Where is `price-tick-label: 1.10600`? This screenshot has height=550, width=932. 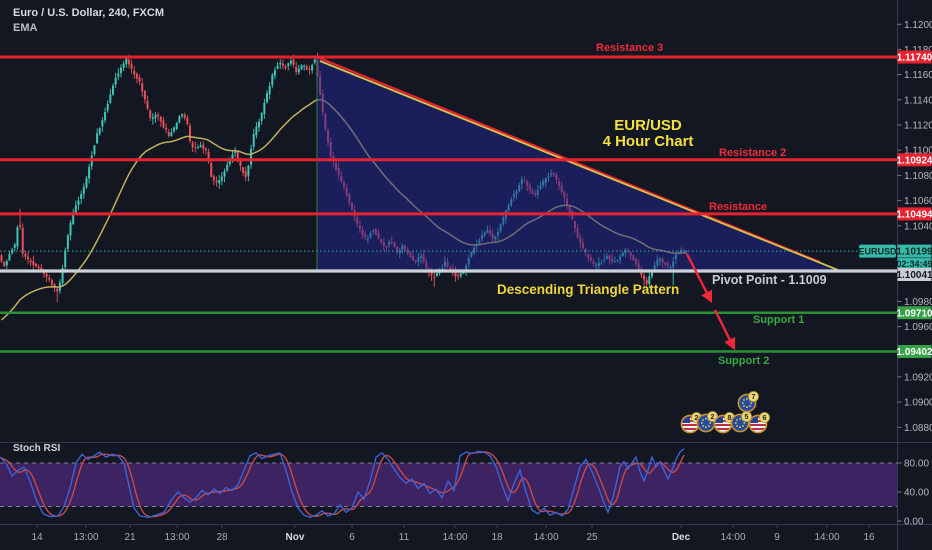
price-tick-label: 1.10600 is located at coordinates (918, 201).